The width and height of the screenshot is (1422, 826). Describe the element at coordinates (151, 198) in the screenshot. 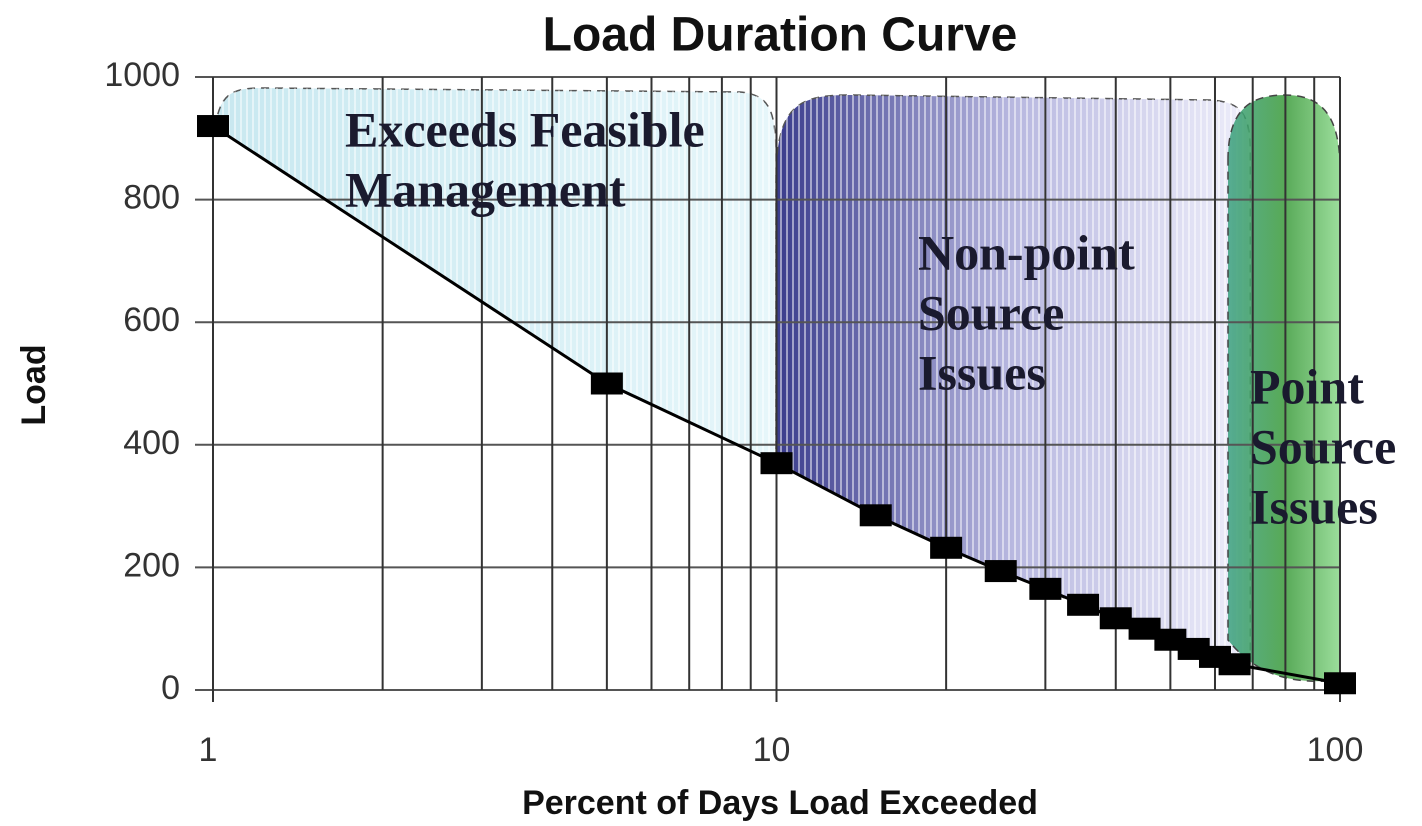

I see `y-tick-label: 800` at that location.